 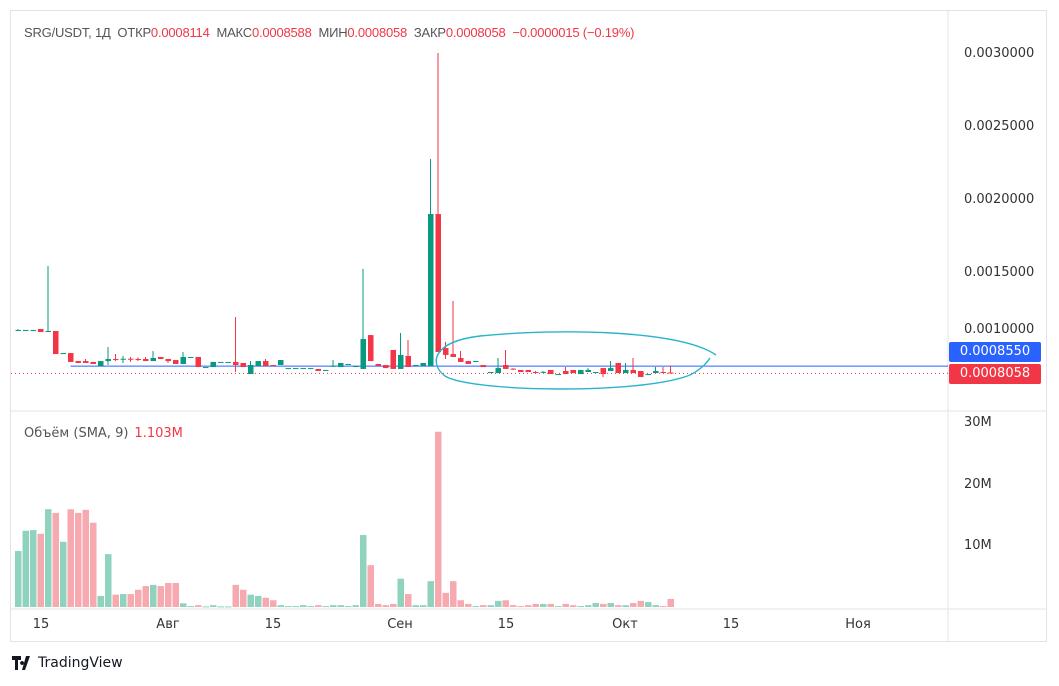 I want to click on price-tick: 0.0025000, so click(x=999, y=126).